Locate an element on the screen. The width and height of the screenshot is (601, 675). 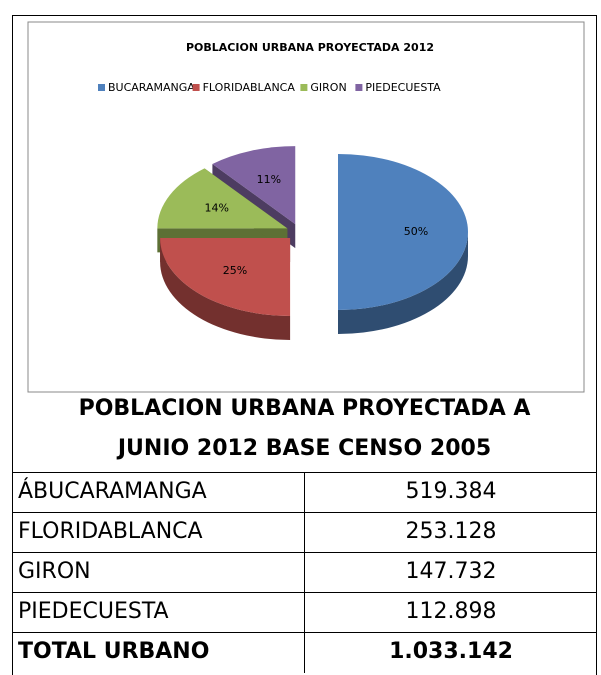
table-title: POBLACION URBANA PROYECTADA A is located at coordinates (304, 408).